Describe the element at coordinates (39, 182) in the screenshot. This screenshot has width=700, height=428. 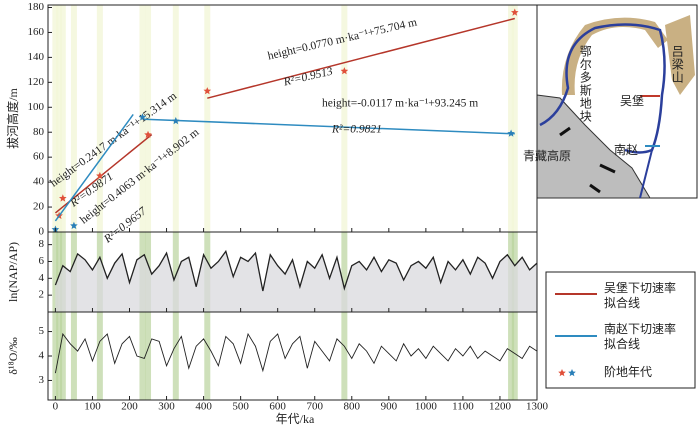
I see `y-tick-label: 40` at that location.